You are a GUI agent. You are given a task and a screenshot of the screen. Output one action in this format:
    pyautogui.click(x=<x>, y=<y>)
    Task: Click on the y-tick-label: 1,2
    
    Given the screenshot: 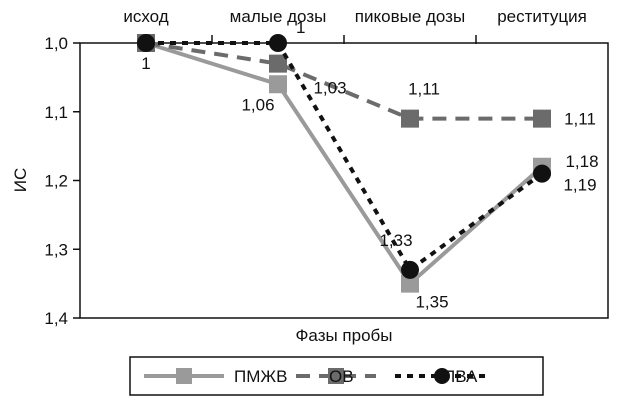 What is the action you would take?
    pyautogui.click(x=56, y=181)
    